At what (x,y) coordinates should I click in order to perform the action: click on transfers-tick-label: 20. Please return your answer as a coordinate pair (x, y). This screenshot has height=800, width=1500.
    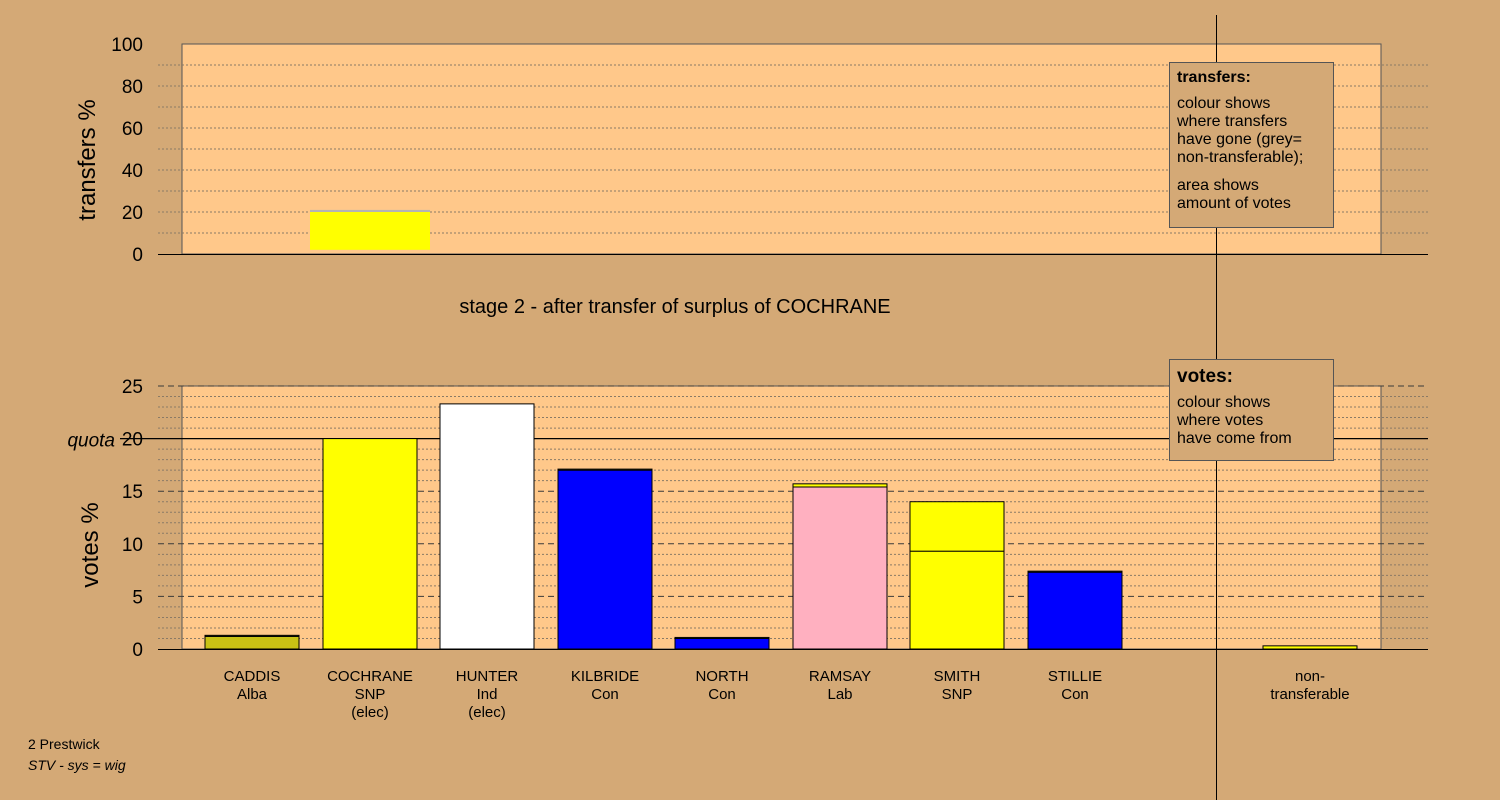
    Looking at the image, I should click on (132, 213).